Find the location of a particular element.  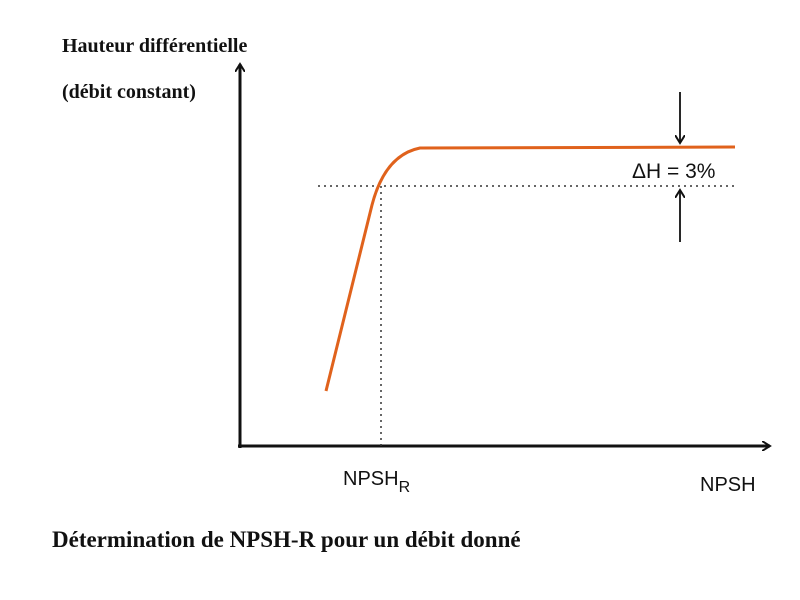

delta-label: ΔH = 3% is located at coordinates (673, 171).